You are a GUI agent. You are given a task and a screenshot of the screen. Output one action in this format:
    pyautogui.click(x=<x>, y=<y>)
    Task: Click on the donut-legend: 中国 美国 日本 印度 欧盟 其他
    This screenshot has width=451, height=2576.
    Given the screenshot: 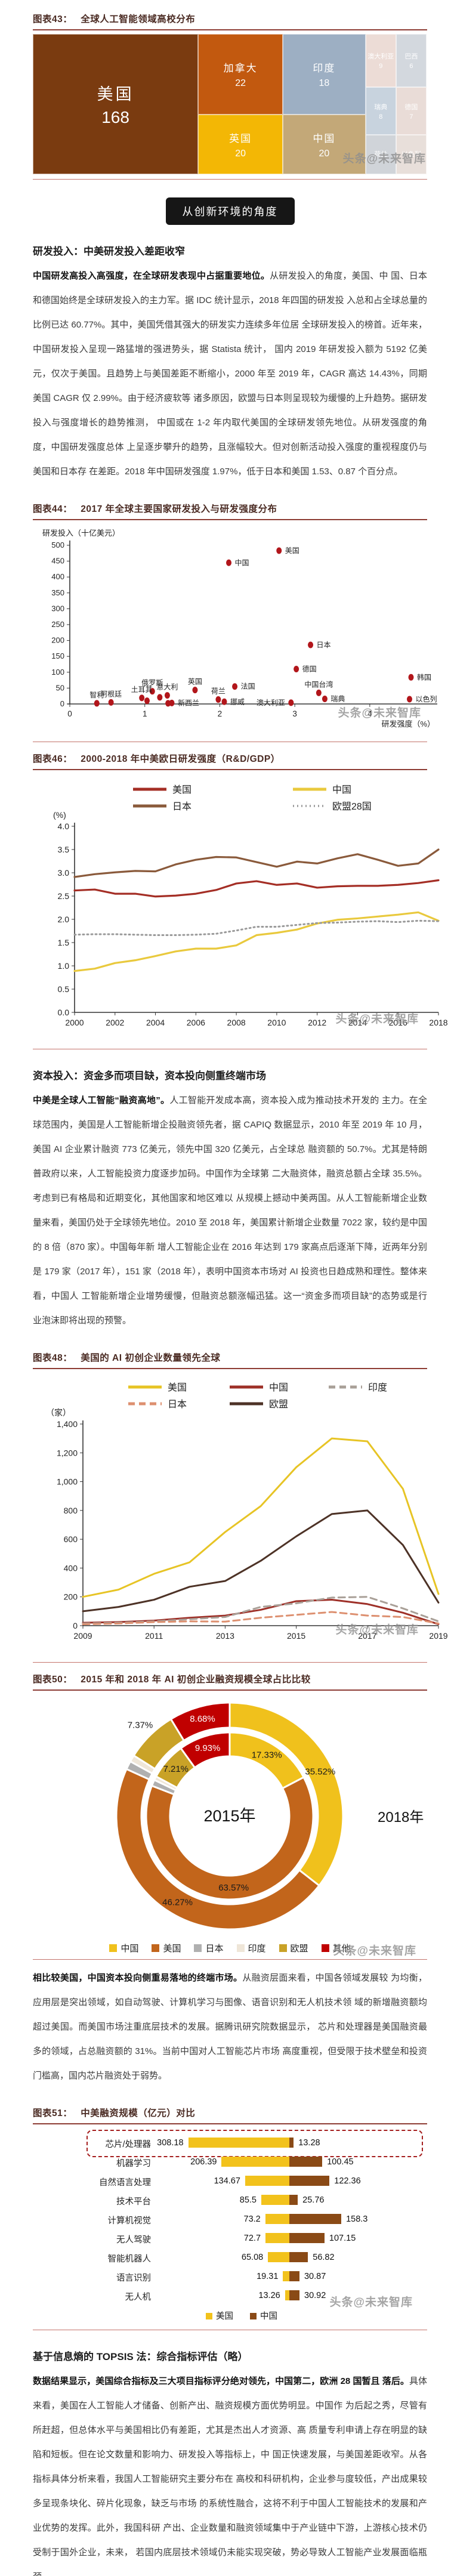 What is the action you would take?
    pyautogui.click(x=230, y=1948)
    